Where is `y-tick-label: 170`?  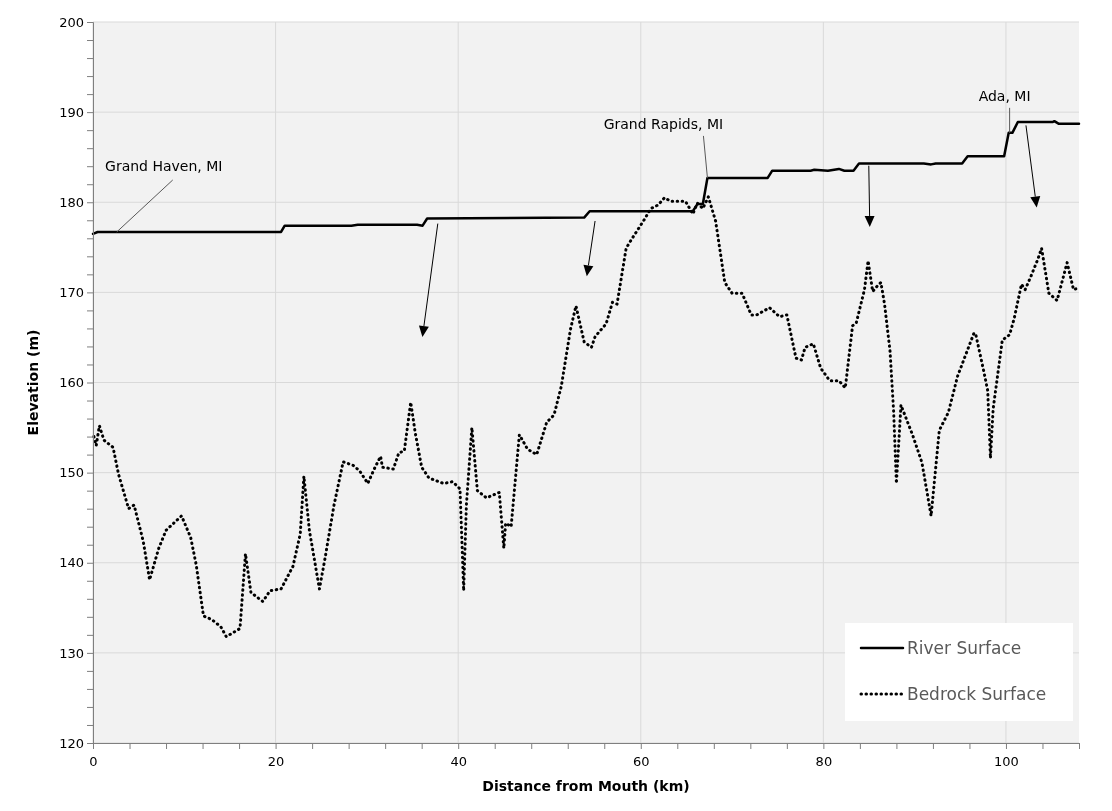 y-tick-label: 170 is located at coordinates (71, 293).